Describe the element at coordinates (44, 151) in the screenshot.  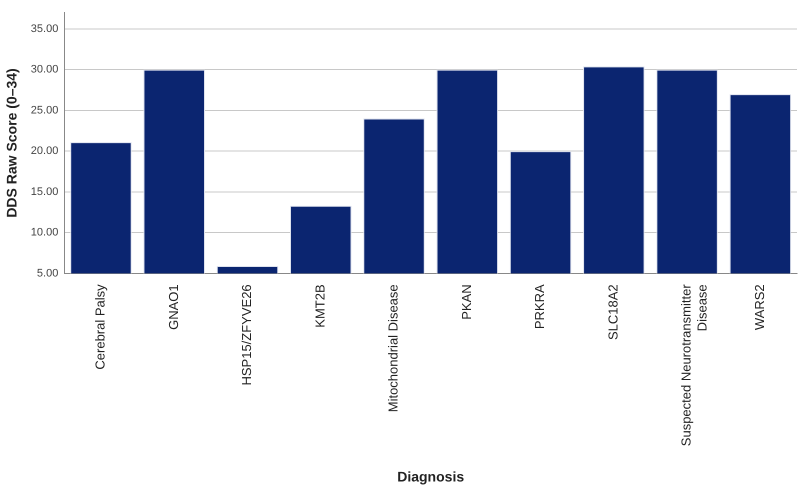
I see `y-tick-label: 20.00` at that location.